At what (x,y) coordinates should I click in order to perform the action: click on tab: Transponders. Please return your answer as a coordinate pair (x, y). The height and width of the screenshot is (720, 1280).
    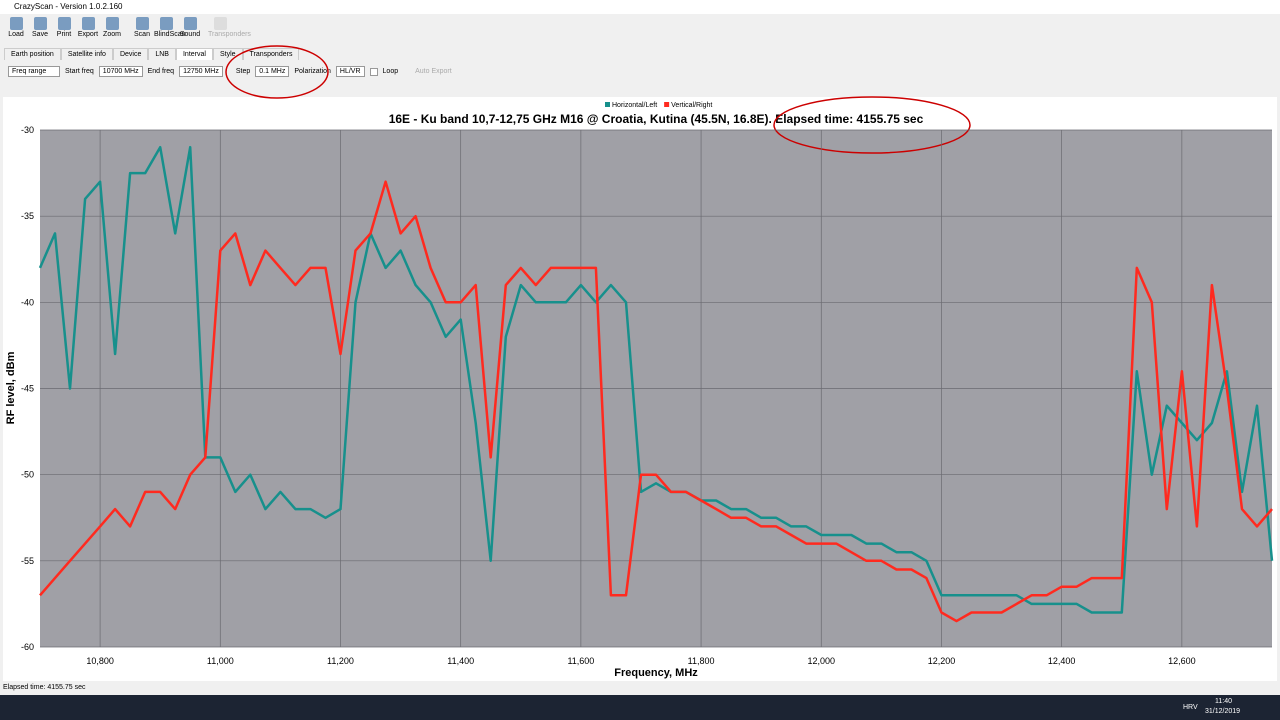
    Looking at the image, I should click on (271, 54).